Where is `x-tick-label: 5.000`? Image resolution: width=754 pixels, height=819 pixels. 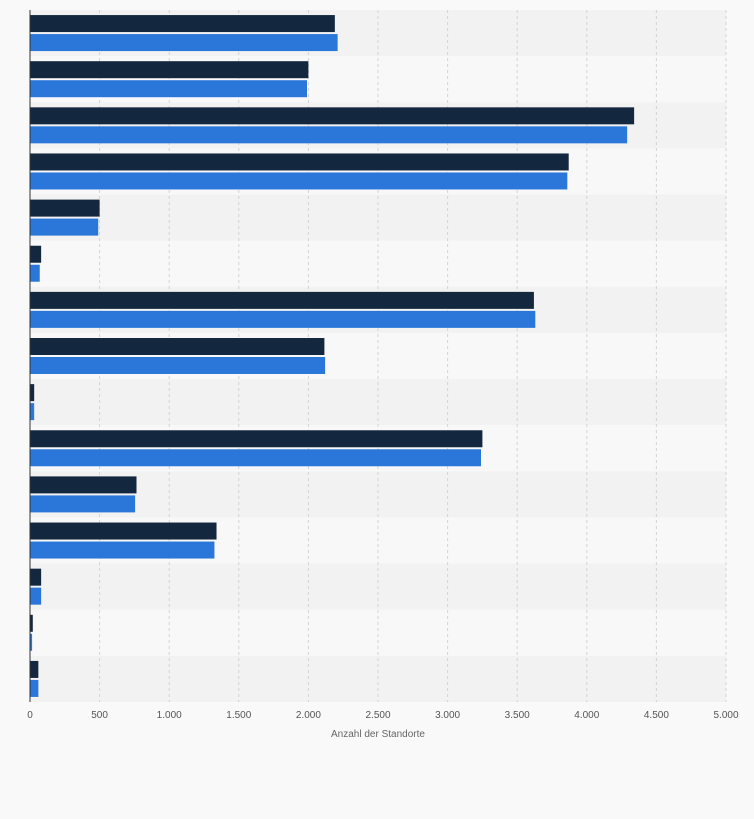 x-tick-label: 5.000 is located at coordinates (725, 715).